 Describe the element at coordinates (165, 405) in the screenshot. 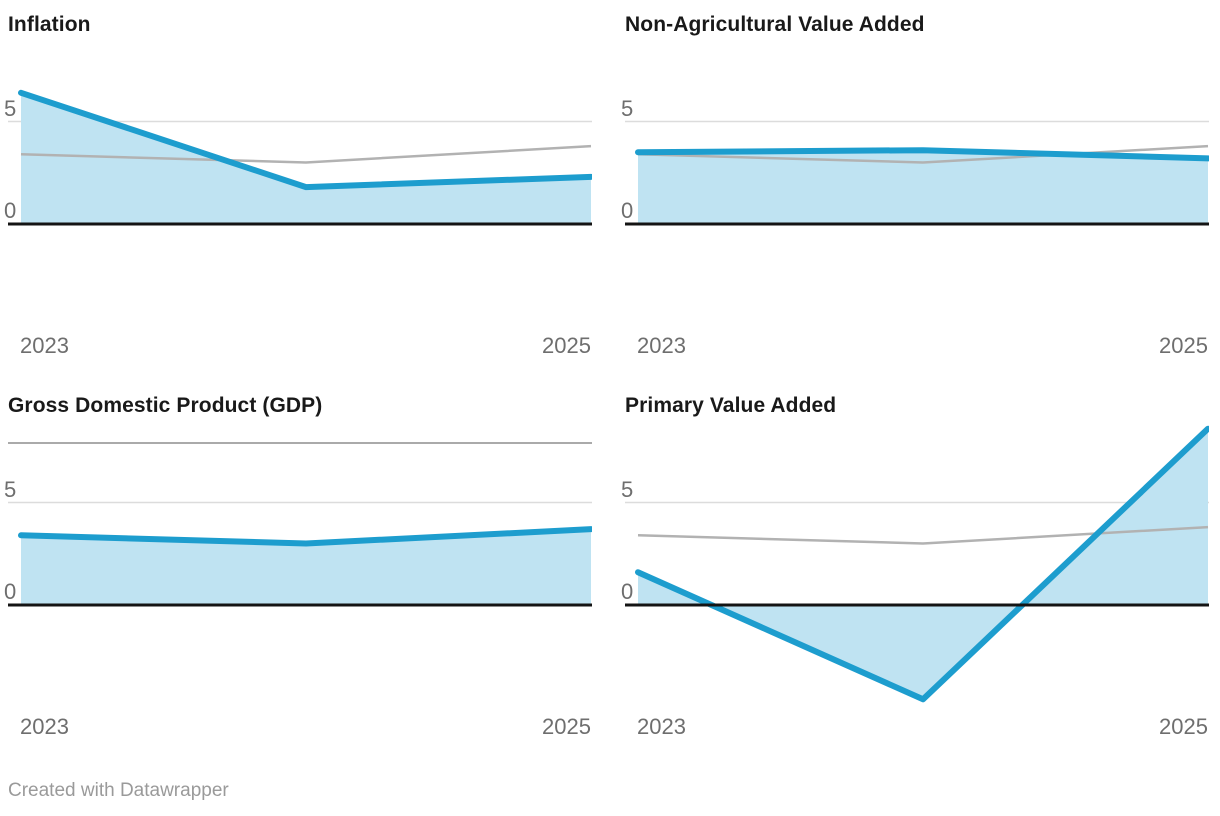

I see `panel-title: Gross Domestic Product (GDP)` at that location.